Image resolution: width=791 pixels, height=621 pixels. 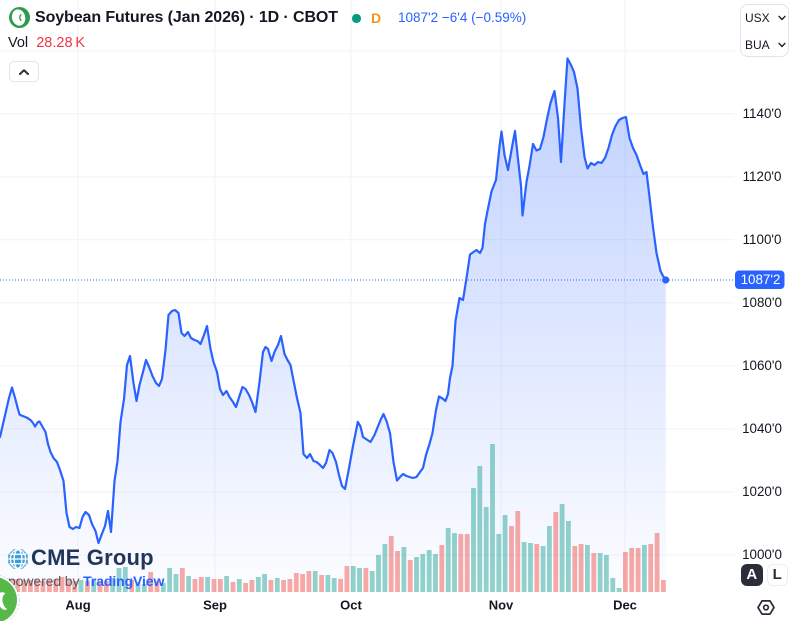 What do you see at coordinates (351, 605) in the screenshot?
I see `svg-text: Oct` at bounding box center [351, 605].